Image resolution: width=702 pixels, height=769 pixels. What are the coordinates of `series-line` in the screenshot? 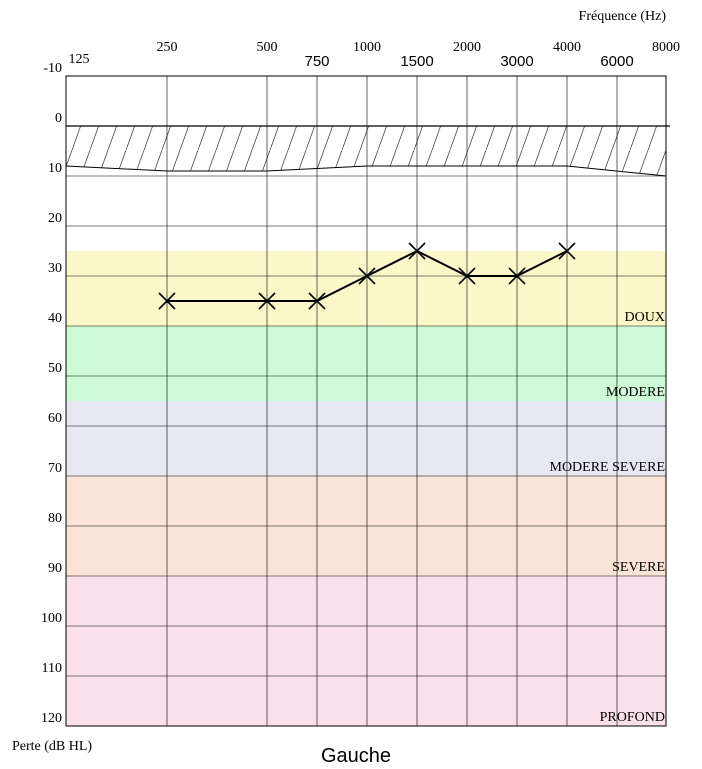 It's located at (367, 275).